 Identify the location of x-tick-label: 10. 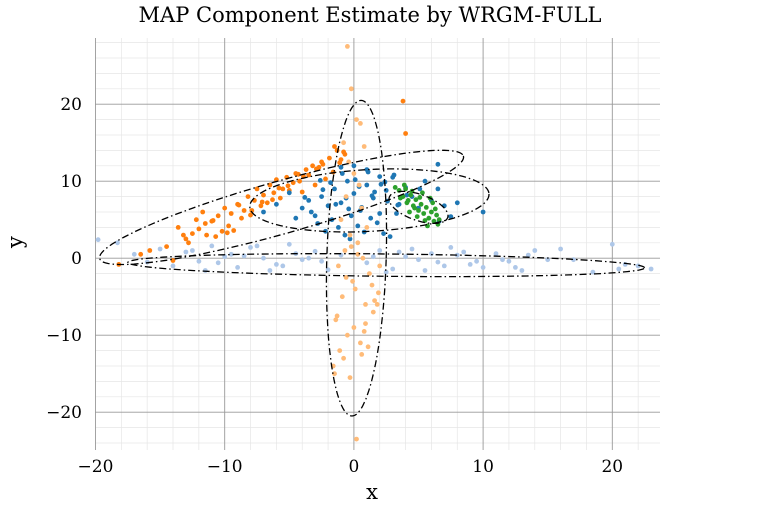
(483, 467).